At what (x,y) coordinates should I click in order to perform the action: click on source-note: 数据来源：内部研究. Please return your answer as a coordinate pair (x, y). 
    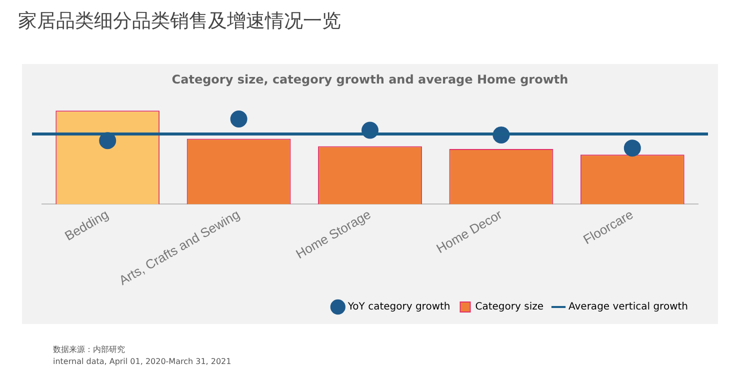
    Looking at the image, I should click on (89, 350).